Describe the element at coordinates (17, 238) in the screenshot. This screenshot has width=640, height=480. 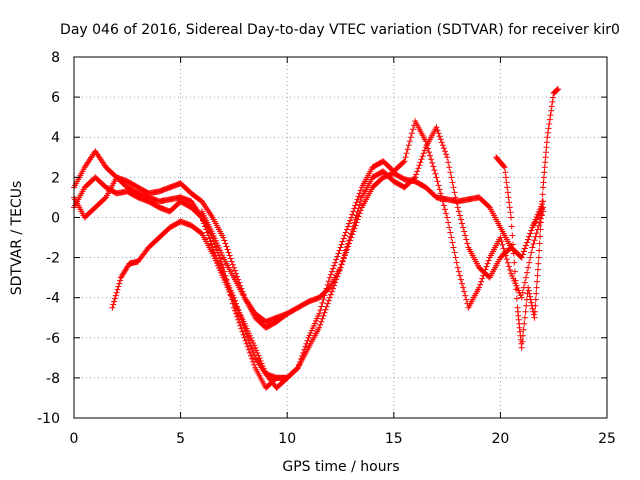
I see `y-axis-label: SDTVAR / TECUs` at that location.